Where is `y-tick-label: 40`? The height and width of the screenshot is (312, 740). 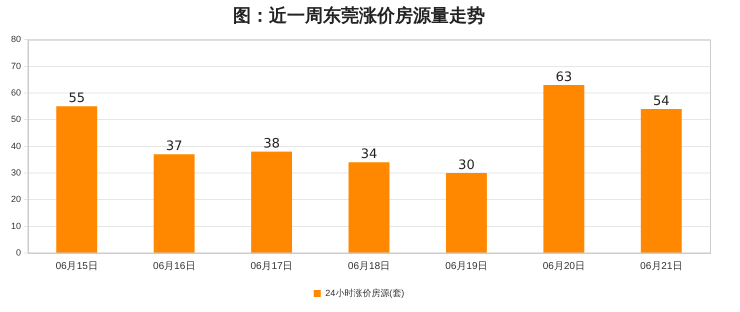 y-tick-label: 40 is located at coordinates (16, 145).